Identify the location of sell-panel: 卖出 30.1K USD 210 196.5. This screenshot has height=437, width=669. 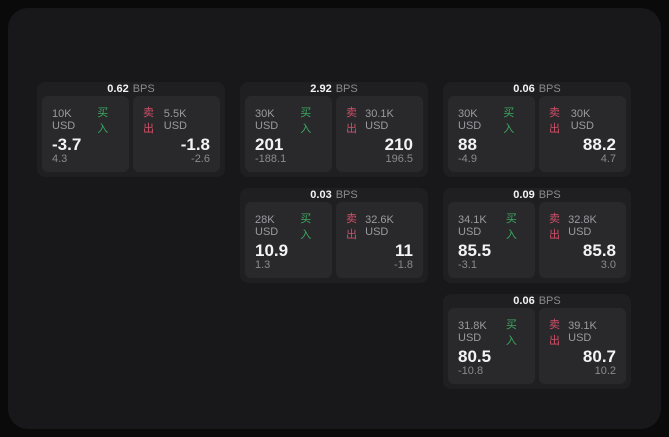
(379, 134).